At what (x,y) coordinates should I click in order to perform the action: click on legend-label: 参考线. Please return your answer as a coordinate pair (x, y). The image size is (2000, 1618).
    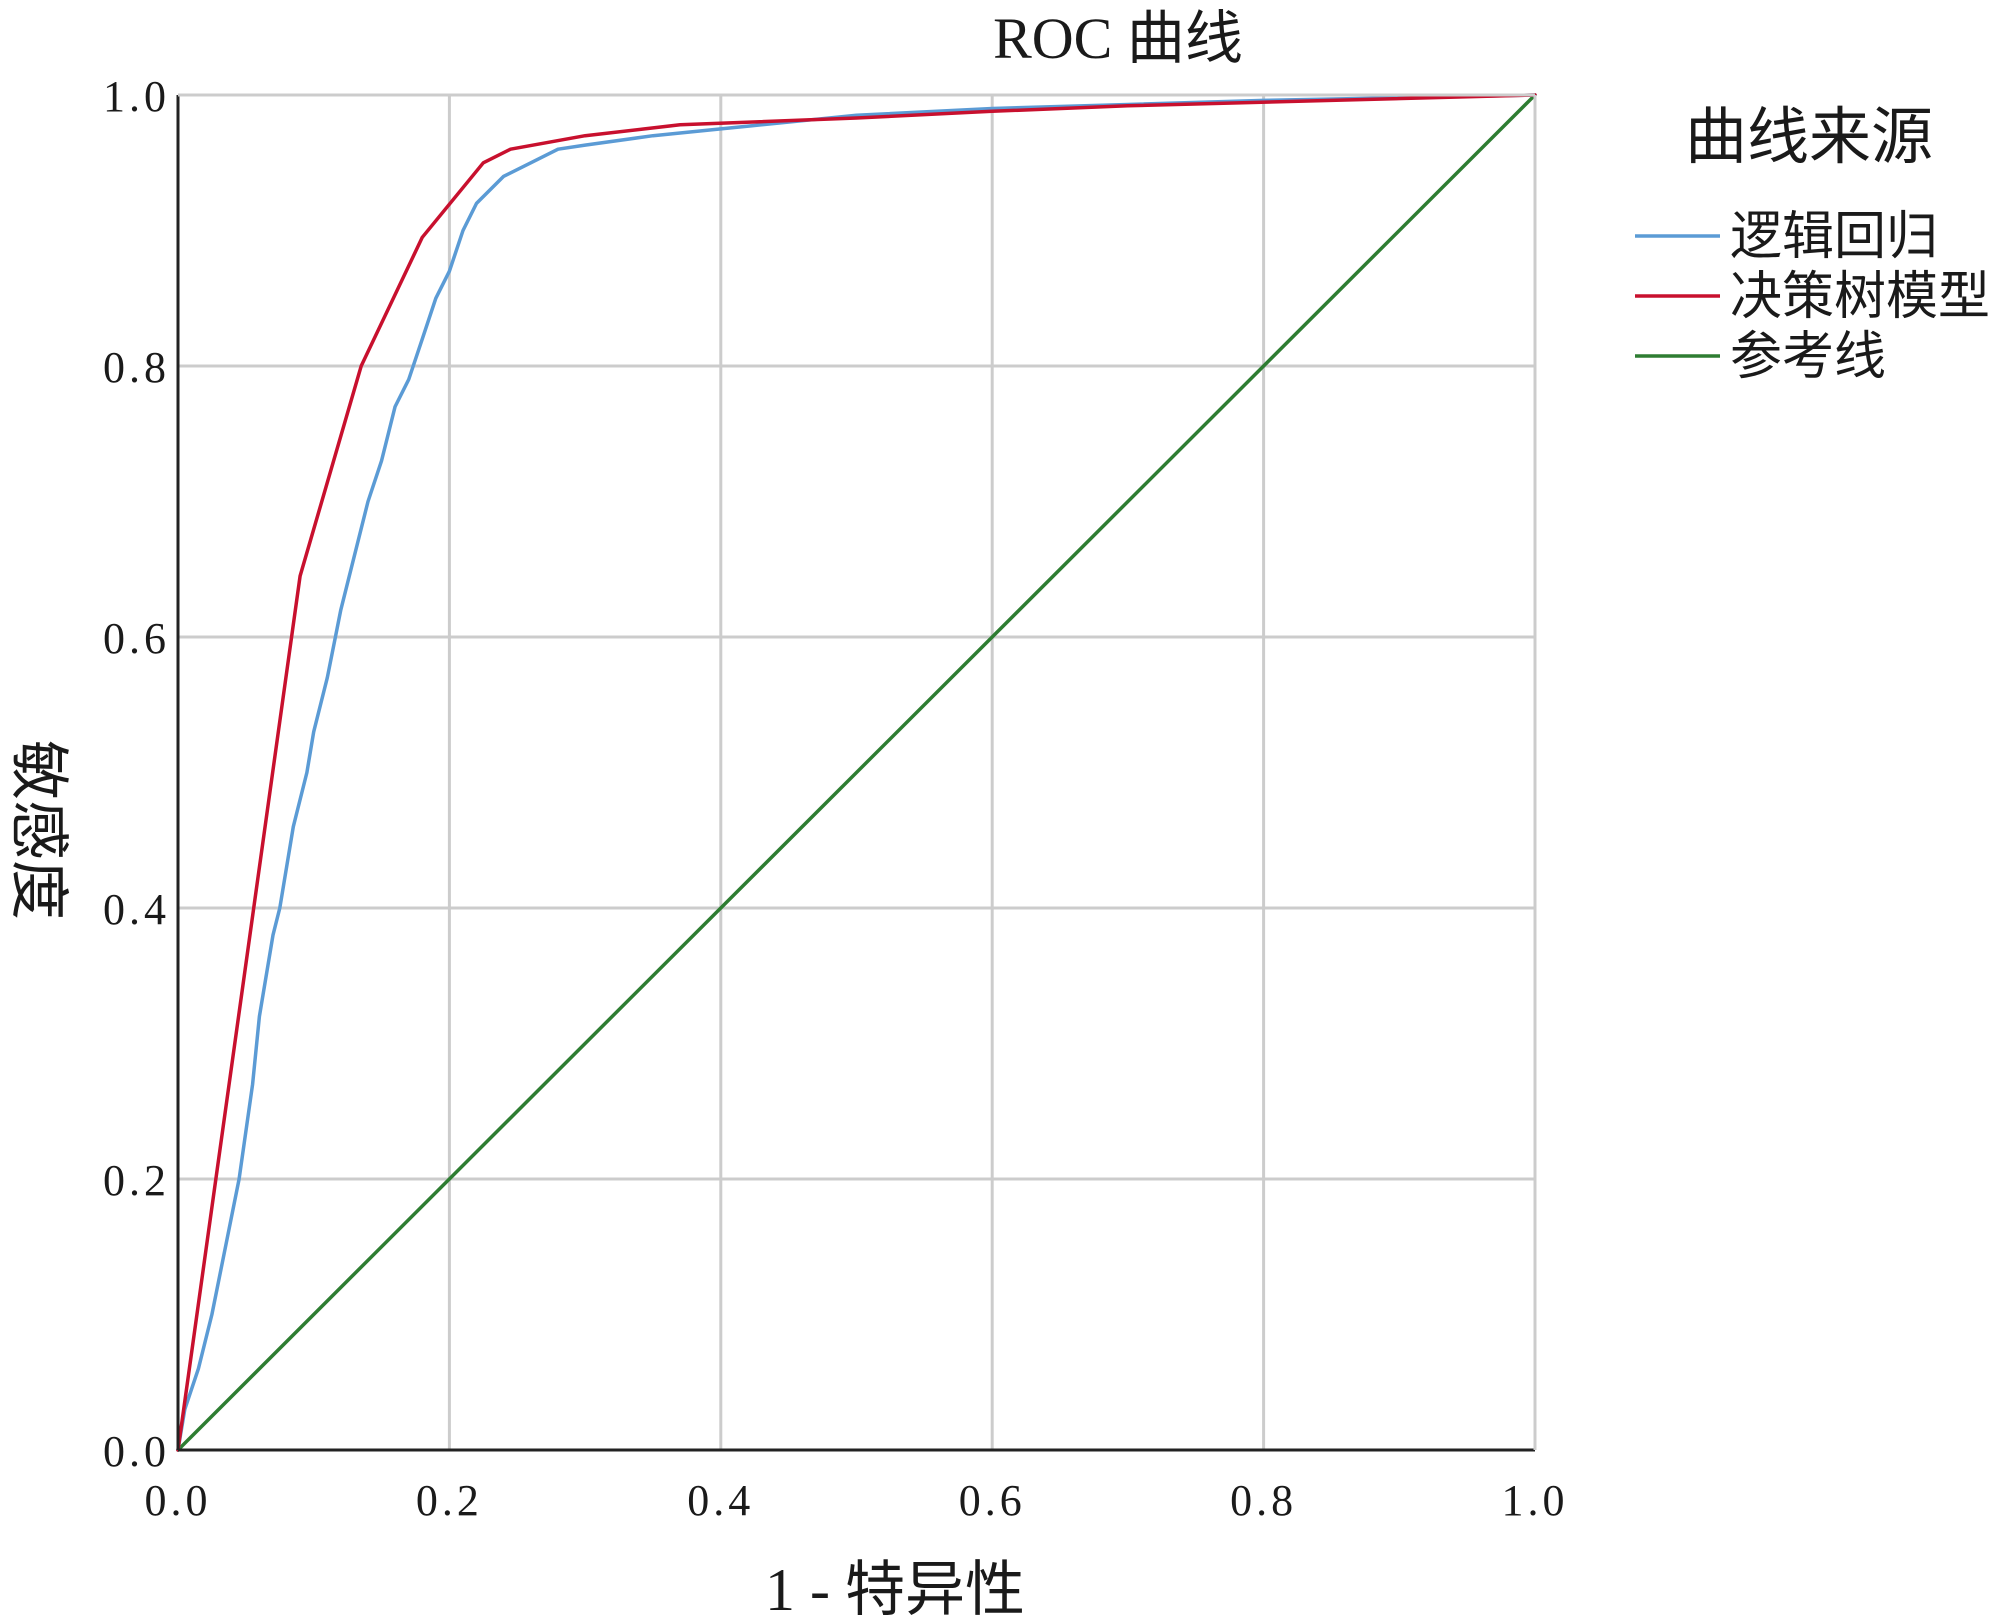
    Looking at the image, I should click on (1808, 357).